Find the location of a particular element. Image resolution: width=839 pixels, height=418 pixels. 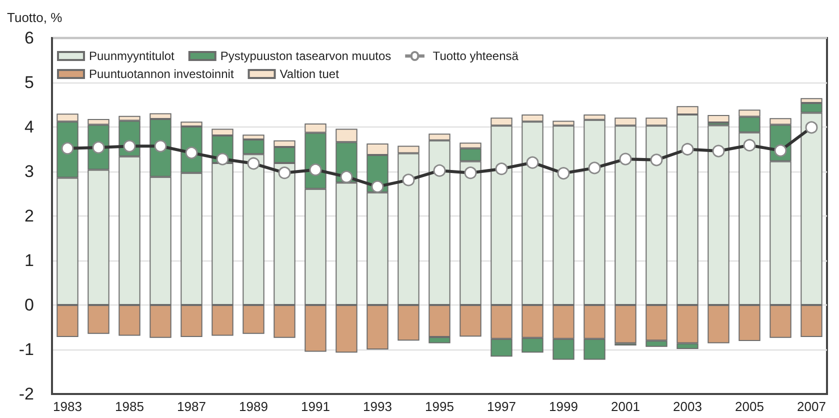

y-tick-label: 1 is located at coordinates (29, 260).